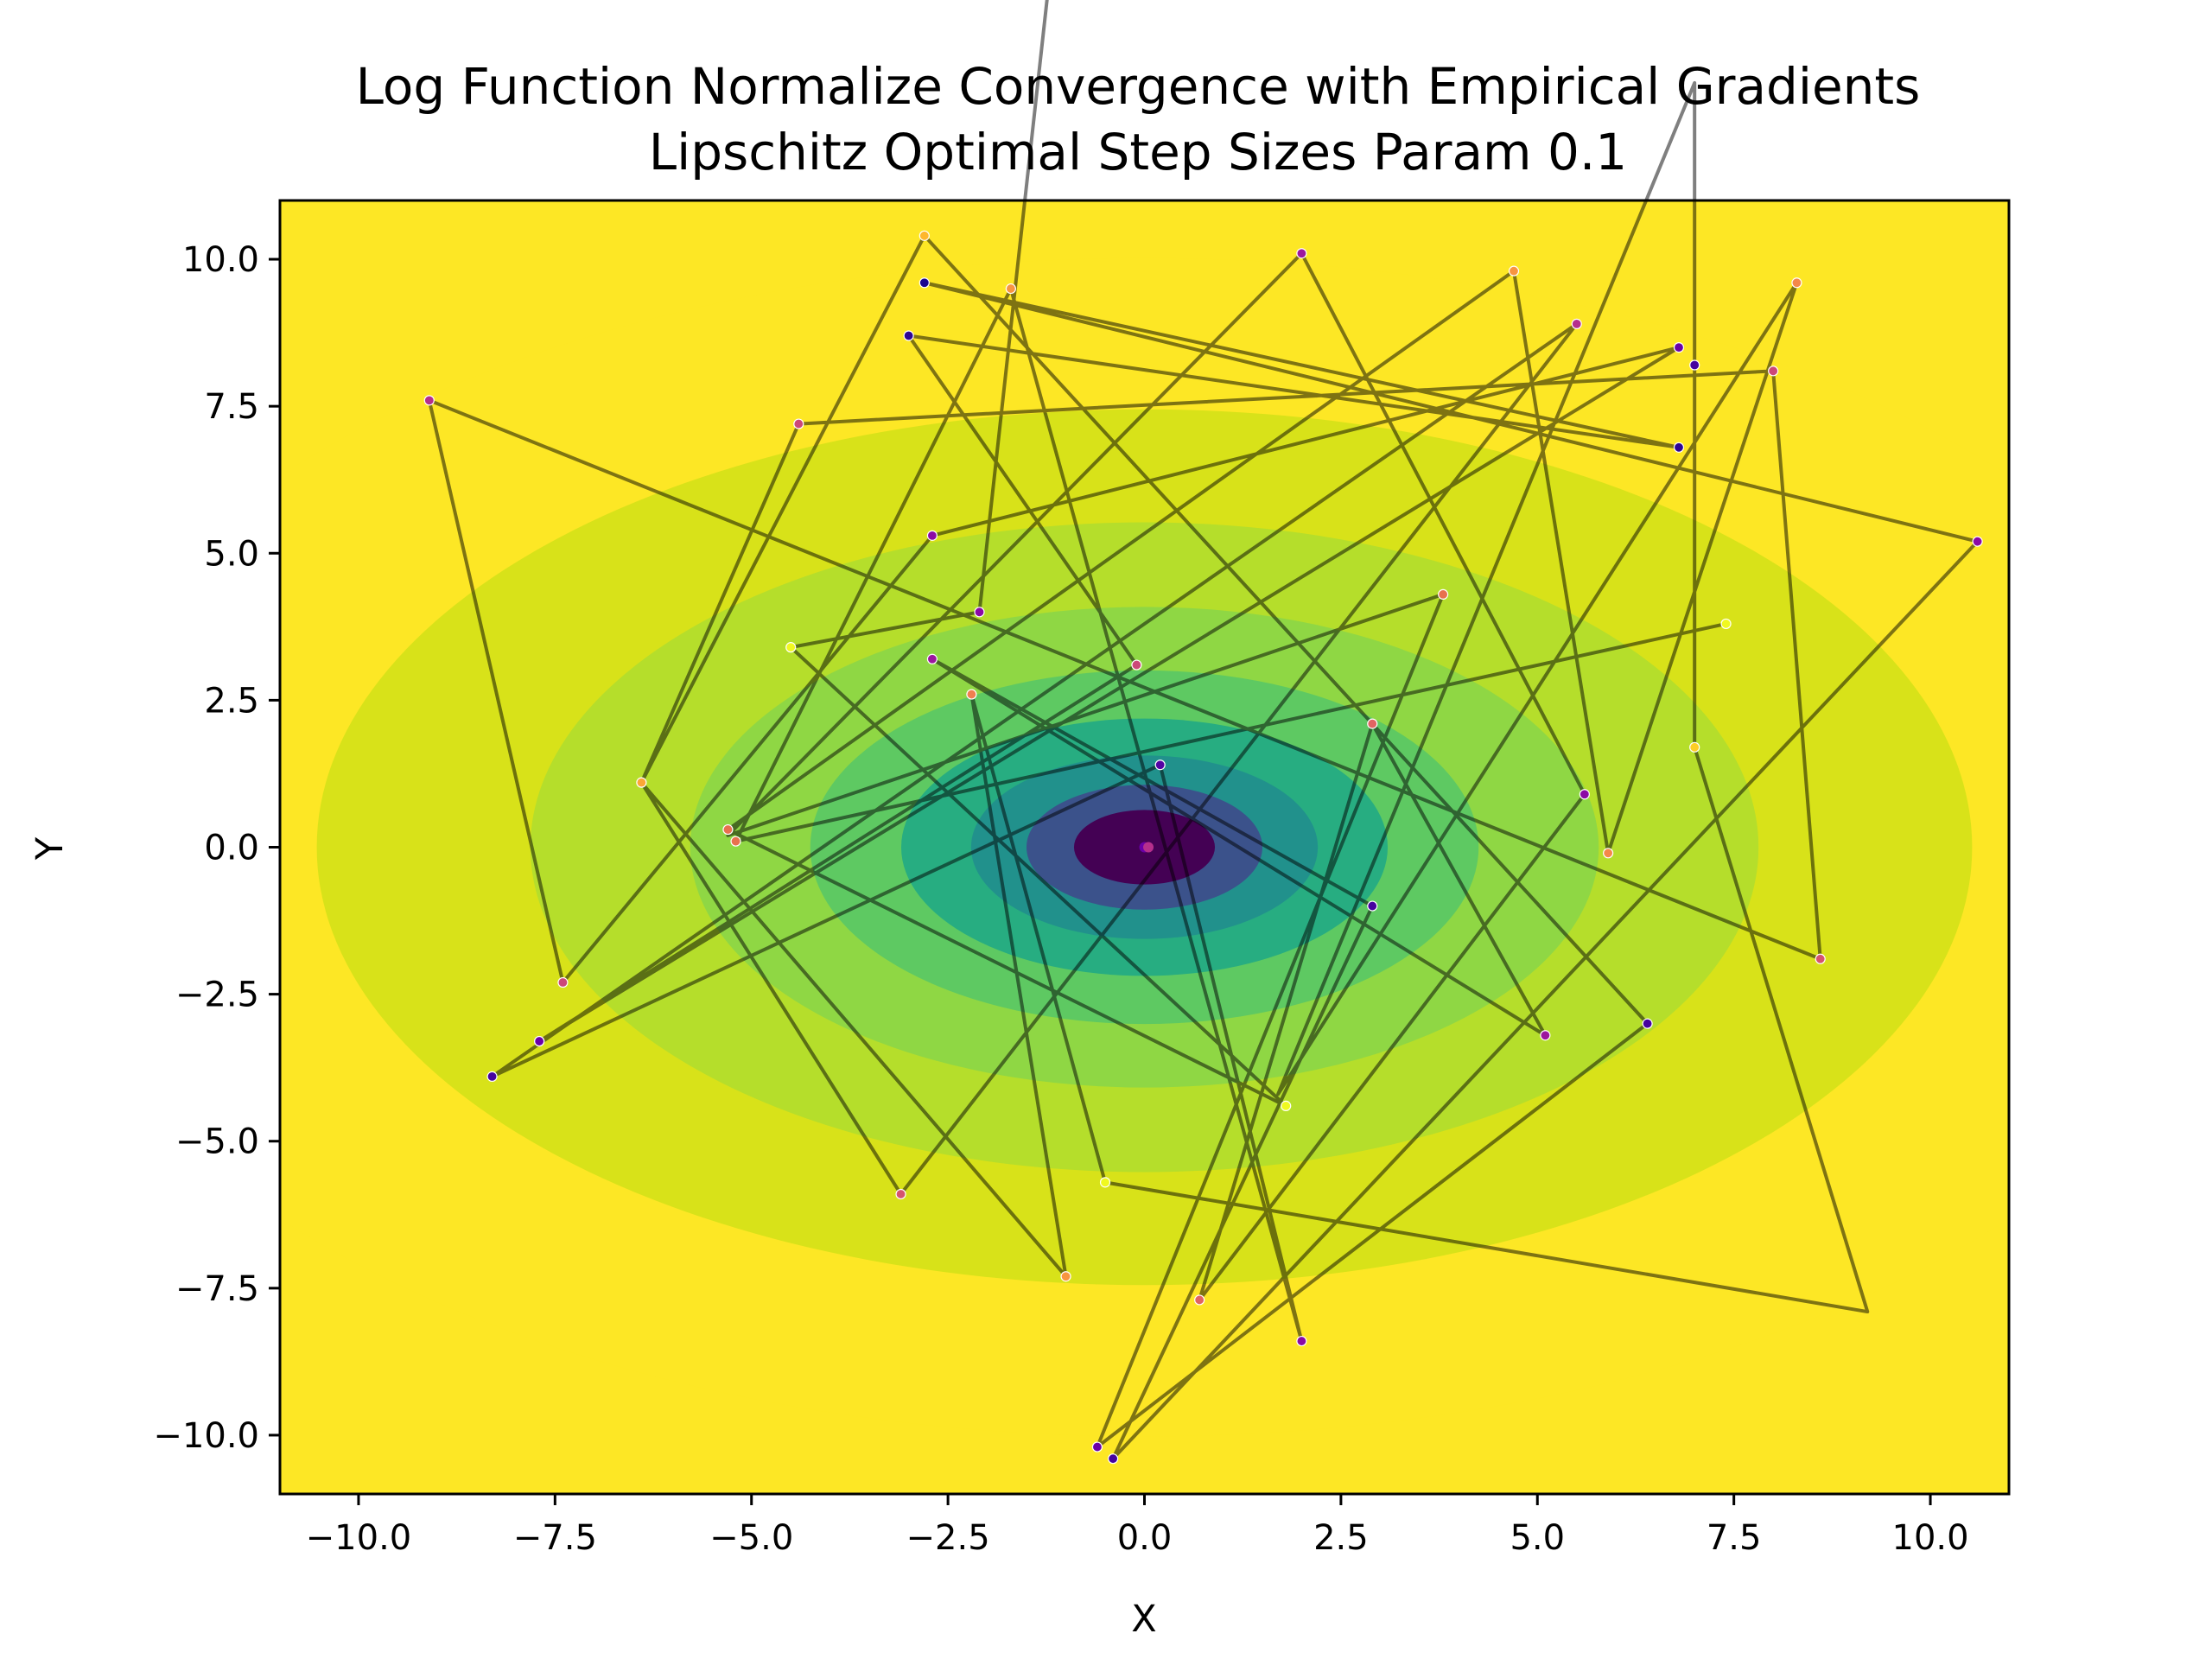 The height and width of the screenshot is (1659, 2212). I want to click on x-tick-label: −10.0, so click(359, 1538).